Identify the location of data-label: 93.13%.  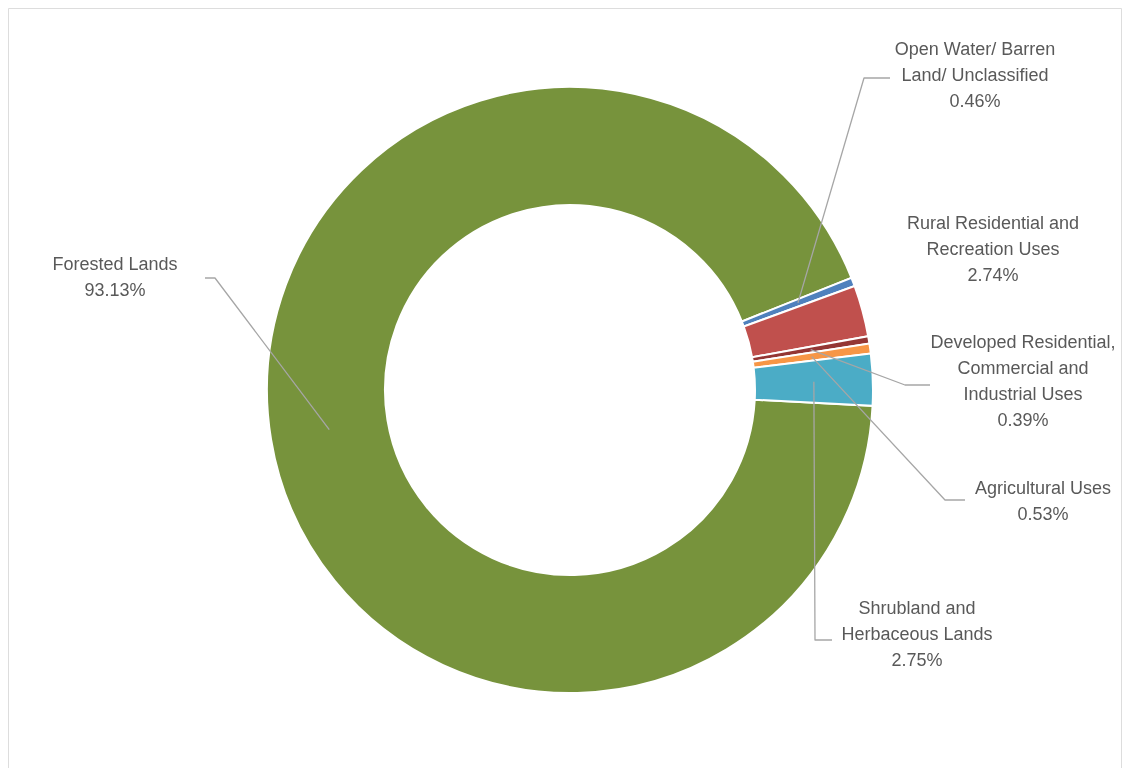
(115, 290).